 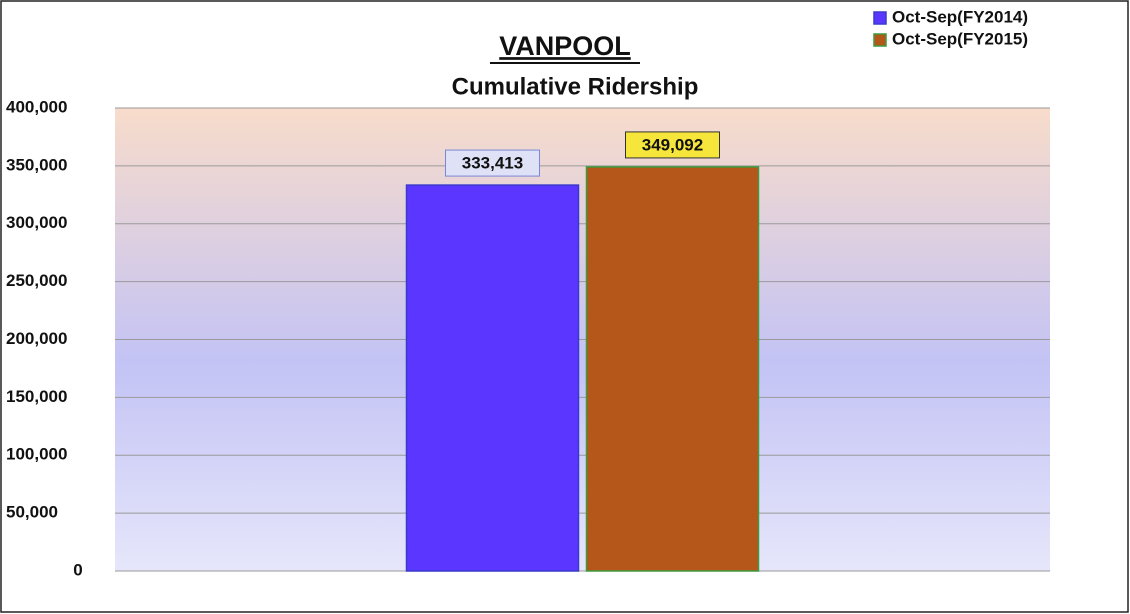 I want to click on y-tick-label: 350,000, so click(x=36, y=164).